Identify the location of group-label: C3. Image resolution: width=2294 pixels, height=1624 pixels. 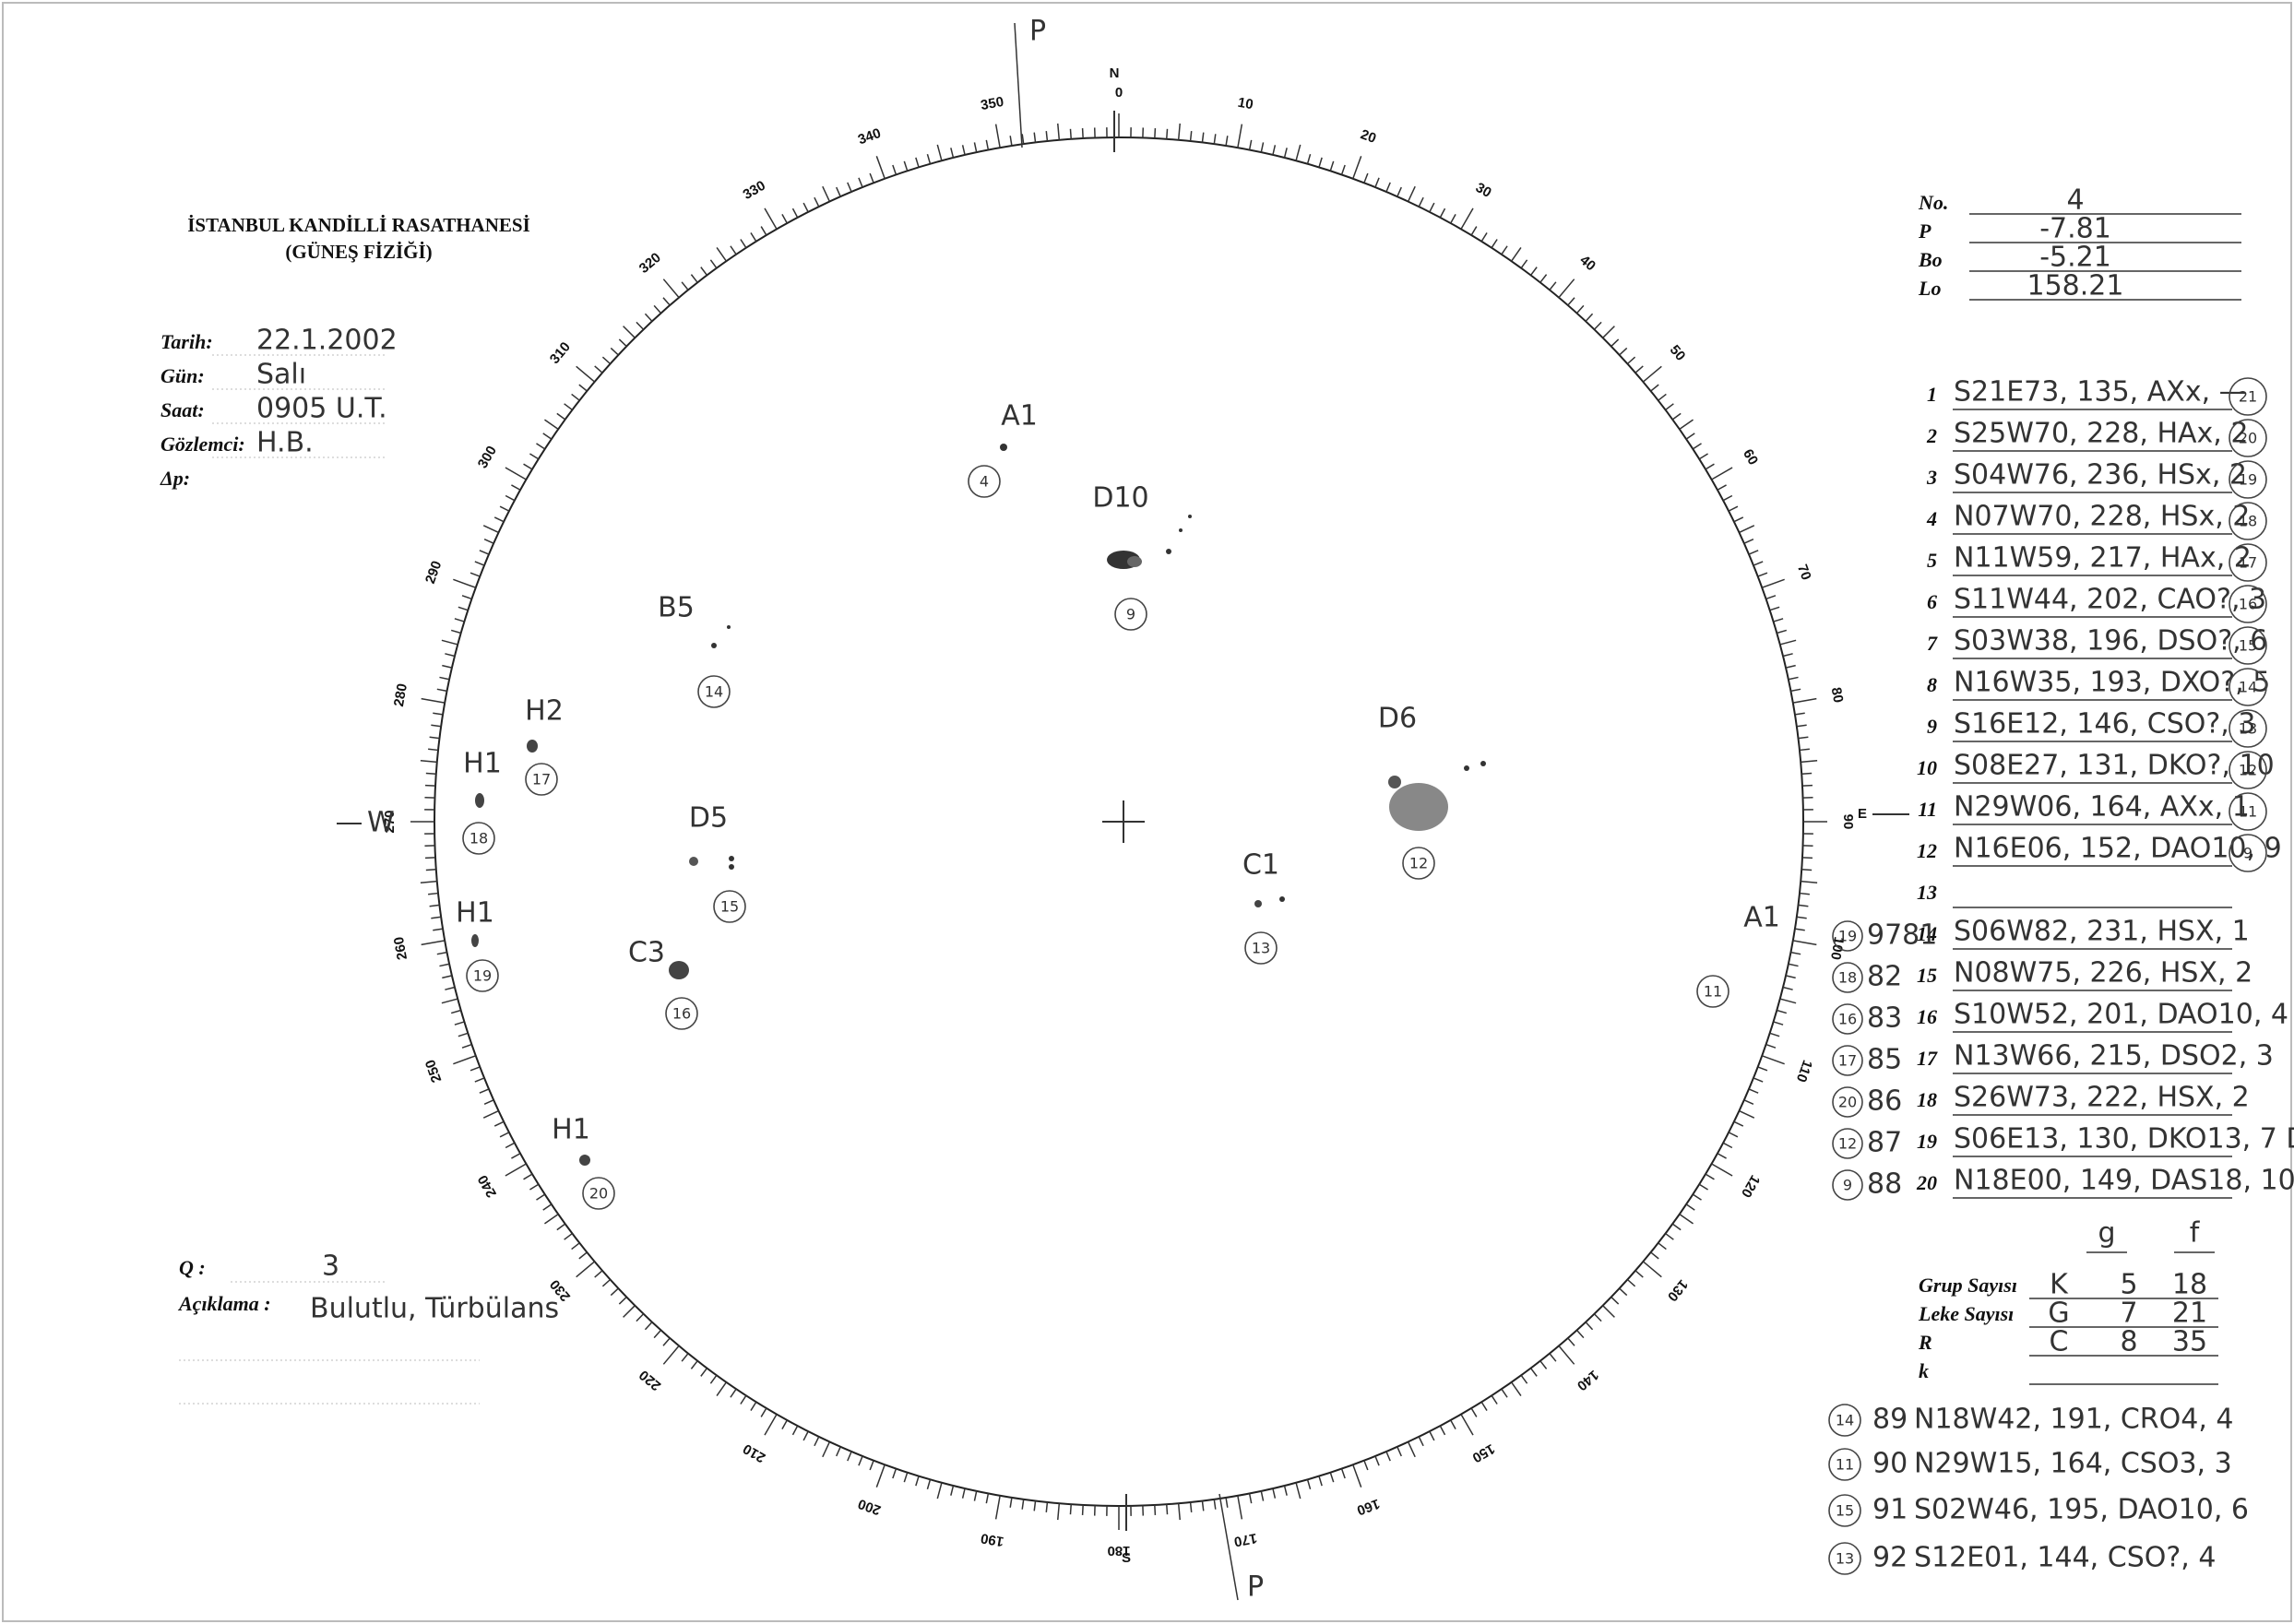
(646, 953).